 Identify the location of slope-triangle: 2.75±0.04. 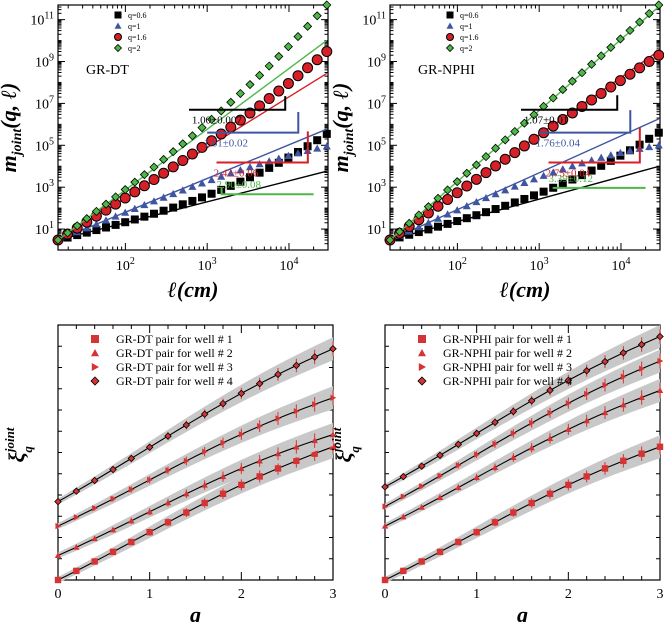
(593, 153).